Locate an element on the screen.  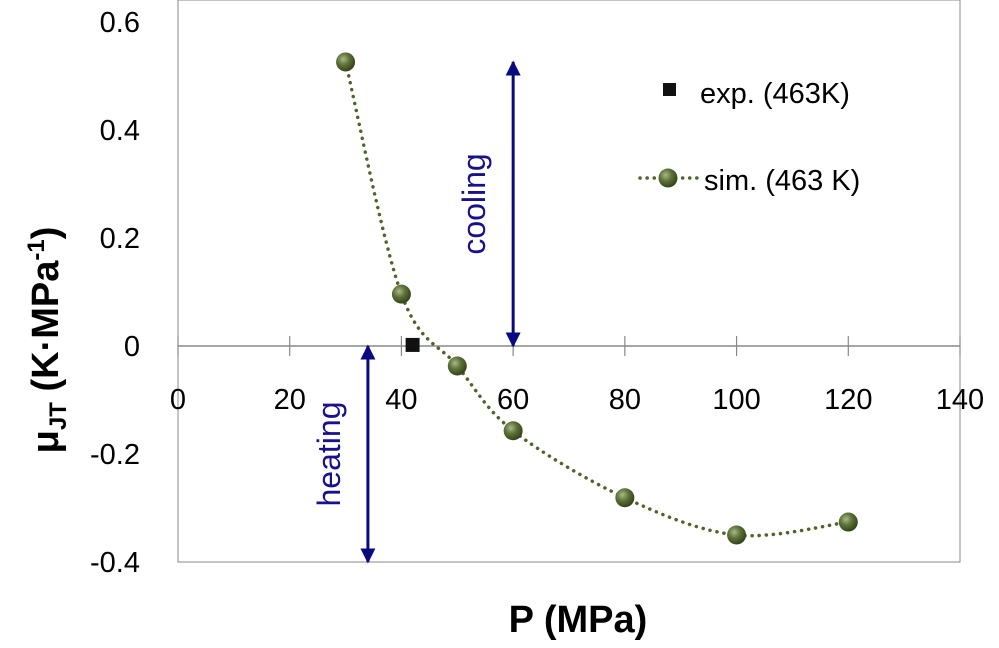
legend-sim-marker is located at coordinates (668, 178).